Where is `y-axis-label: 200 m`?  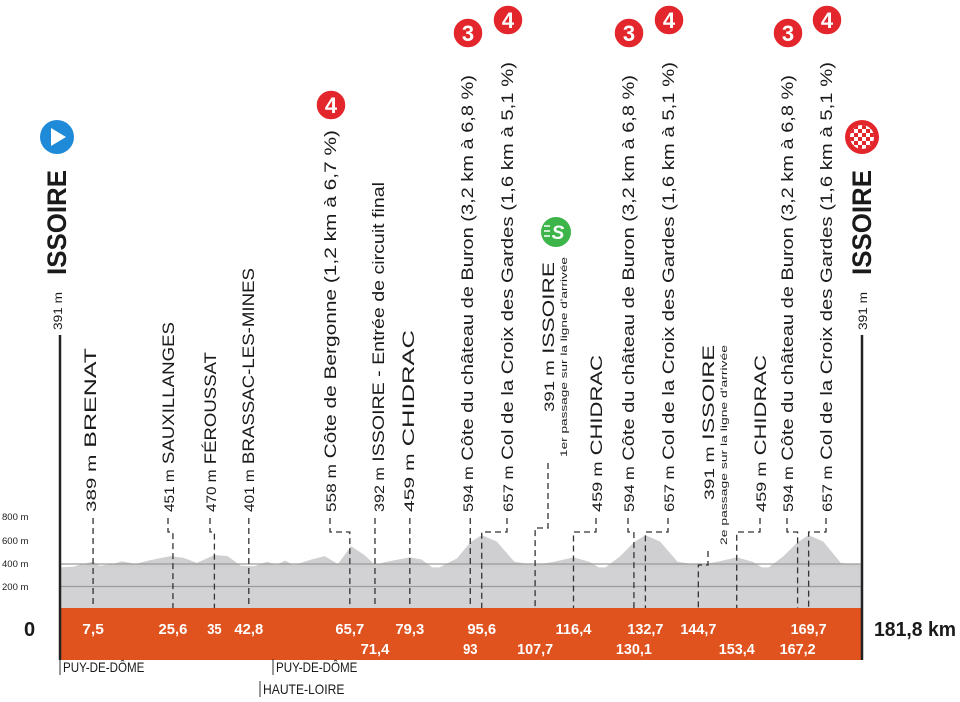 y-axis-label: 200 m is located at coordinates (15, 587).